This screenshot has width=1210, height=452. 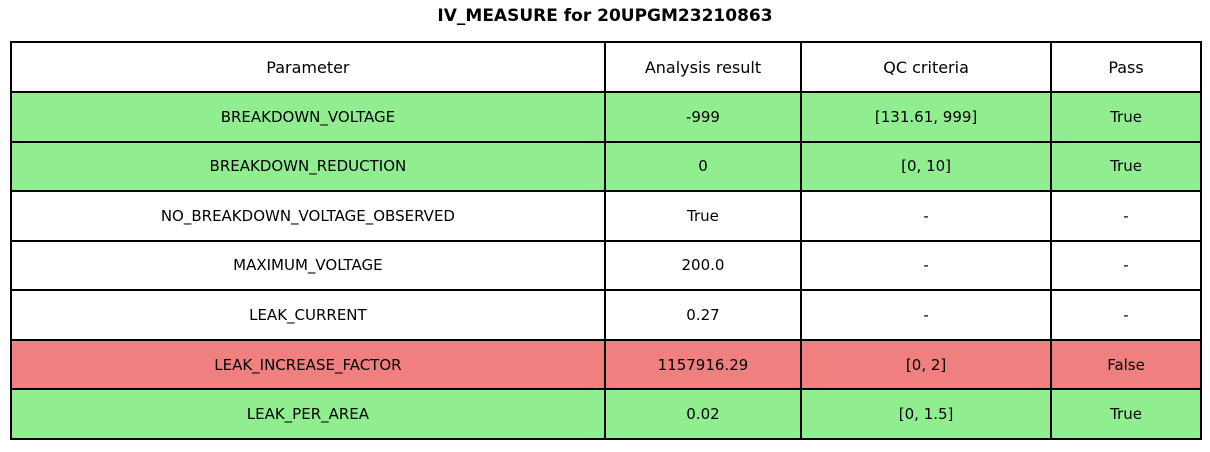 I want to click on table-row: BREAKDOWN_REDUCTION 0 [0, 10] True, so click(x=606, y=166).